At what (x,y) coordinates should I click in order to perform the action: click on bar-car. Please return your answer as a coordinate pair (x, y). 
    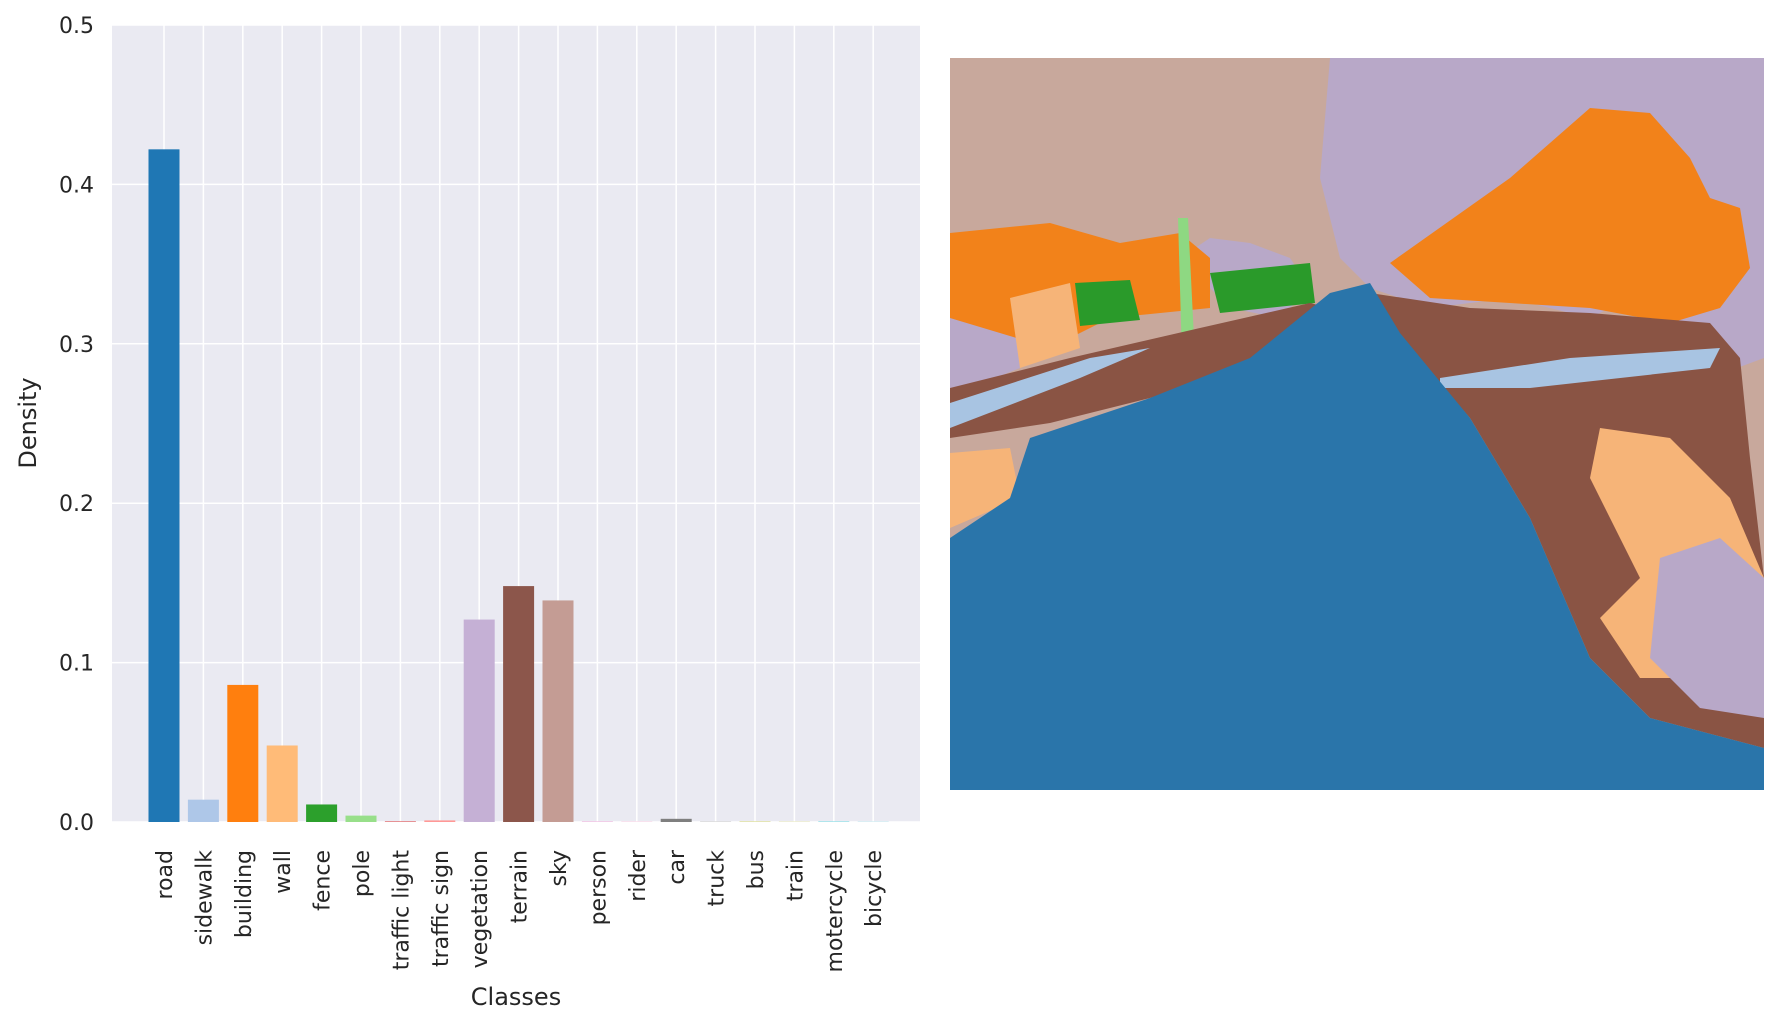
    Looking at the image, I should click on (676, 820).